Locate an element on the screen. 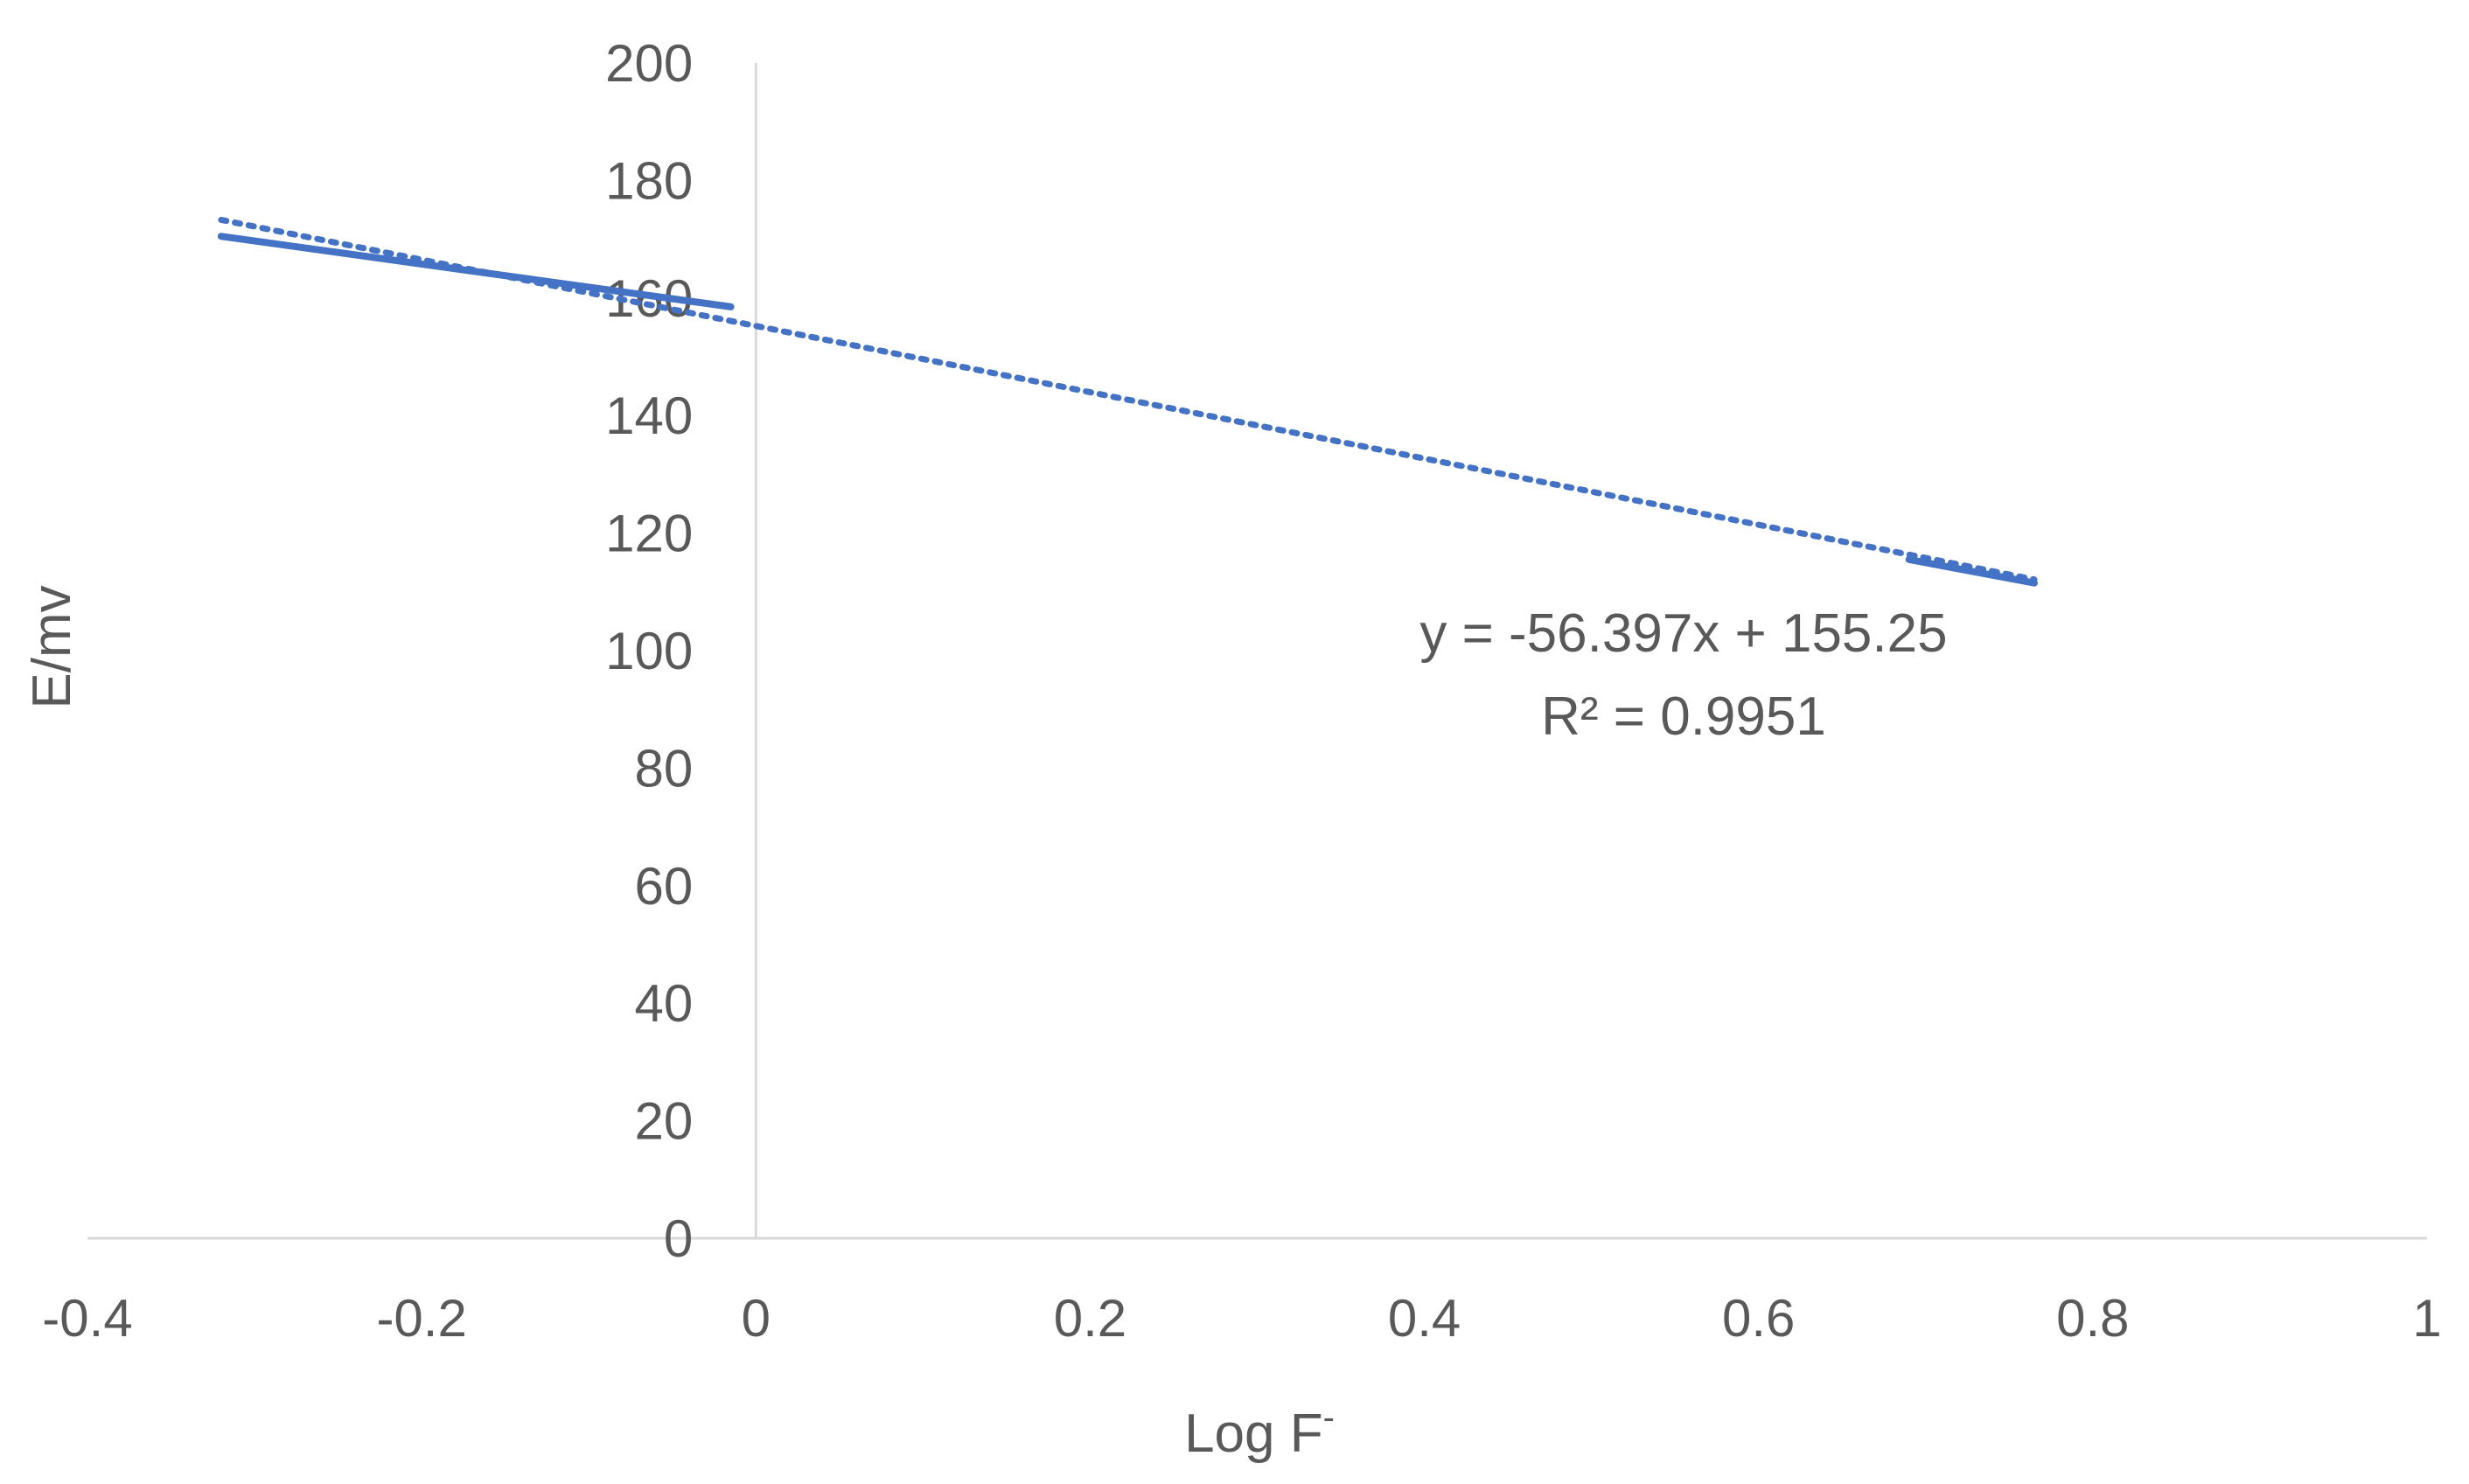  y-tick-label: 20 is located at coordinates (664, 1121).